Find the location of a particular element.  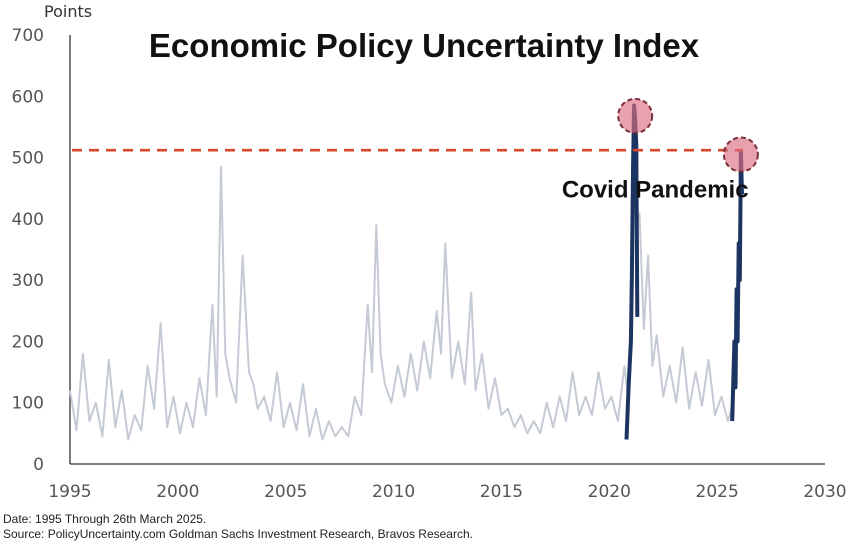

y-tick-label: 400 is located at coordinates (28, 220).